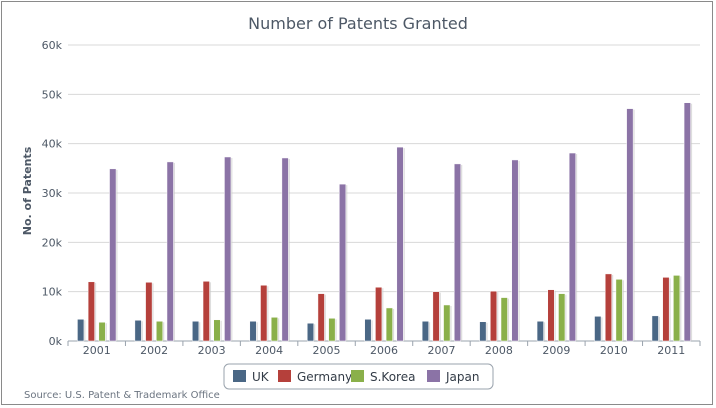 This screenshot has height=408, width=716. Describe the element at coordinates (436, 316) in the screenshot. I see `bar-germany-2007` at that location.